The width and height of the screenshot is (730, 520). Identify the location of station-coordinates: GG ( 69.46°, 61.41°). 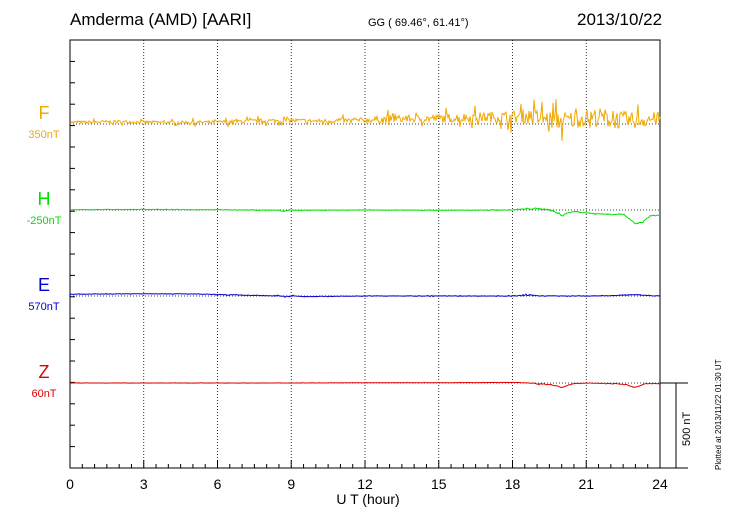
(418, 23).